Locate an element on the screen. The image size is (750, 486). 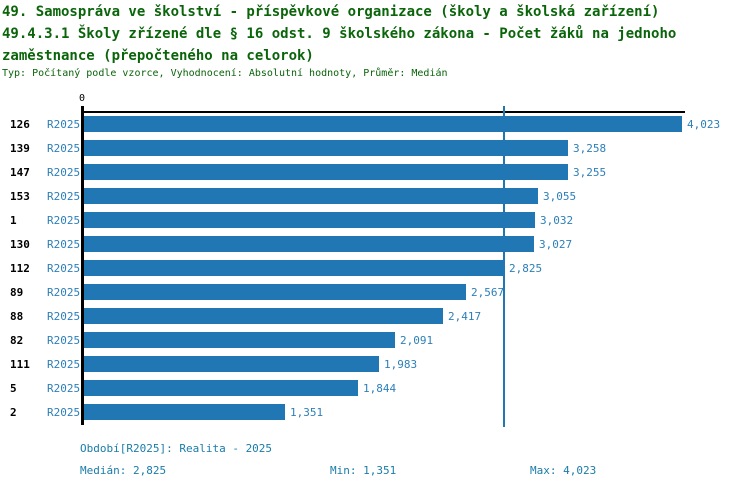
value-label: 3,258 is located at coordinates (590, 148).